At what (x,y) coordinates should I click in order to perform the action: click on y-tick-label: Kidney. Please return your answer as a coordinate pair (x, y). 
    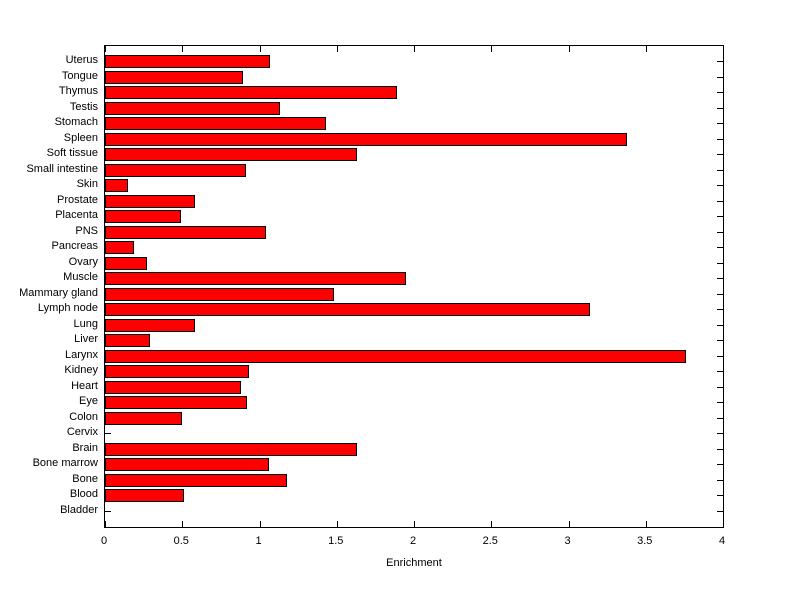
    Looking at the image, I should click on (81, 370).